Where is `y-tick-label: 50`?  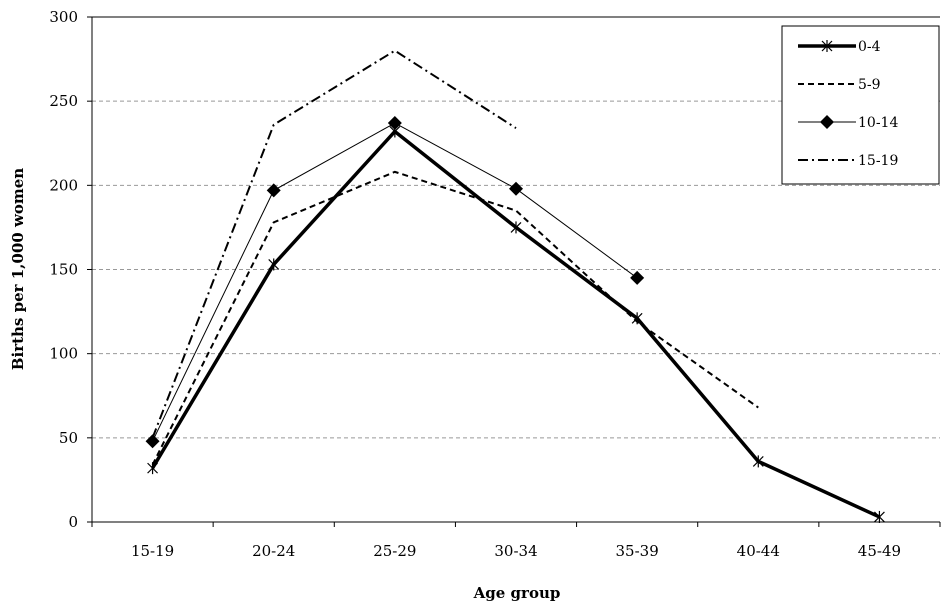 y-tick-label: 50 is located at coordinates (68, 438).